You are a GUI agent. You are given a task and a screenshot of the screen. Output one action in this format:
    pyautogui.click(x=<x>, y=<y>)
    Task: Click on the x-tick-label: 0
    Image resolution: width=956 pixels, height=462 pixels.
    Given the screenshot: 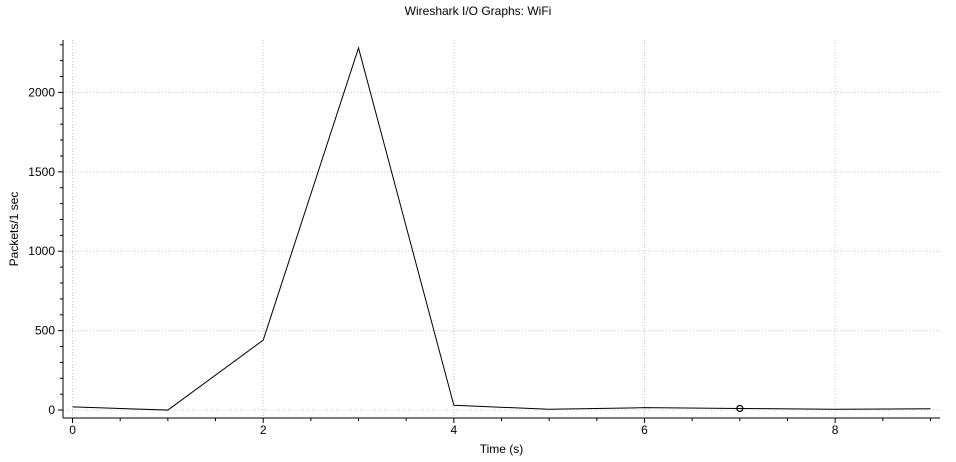 What is the action you would take?
    pyautogui.click(x=72, y=430)
    